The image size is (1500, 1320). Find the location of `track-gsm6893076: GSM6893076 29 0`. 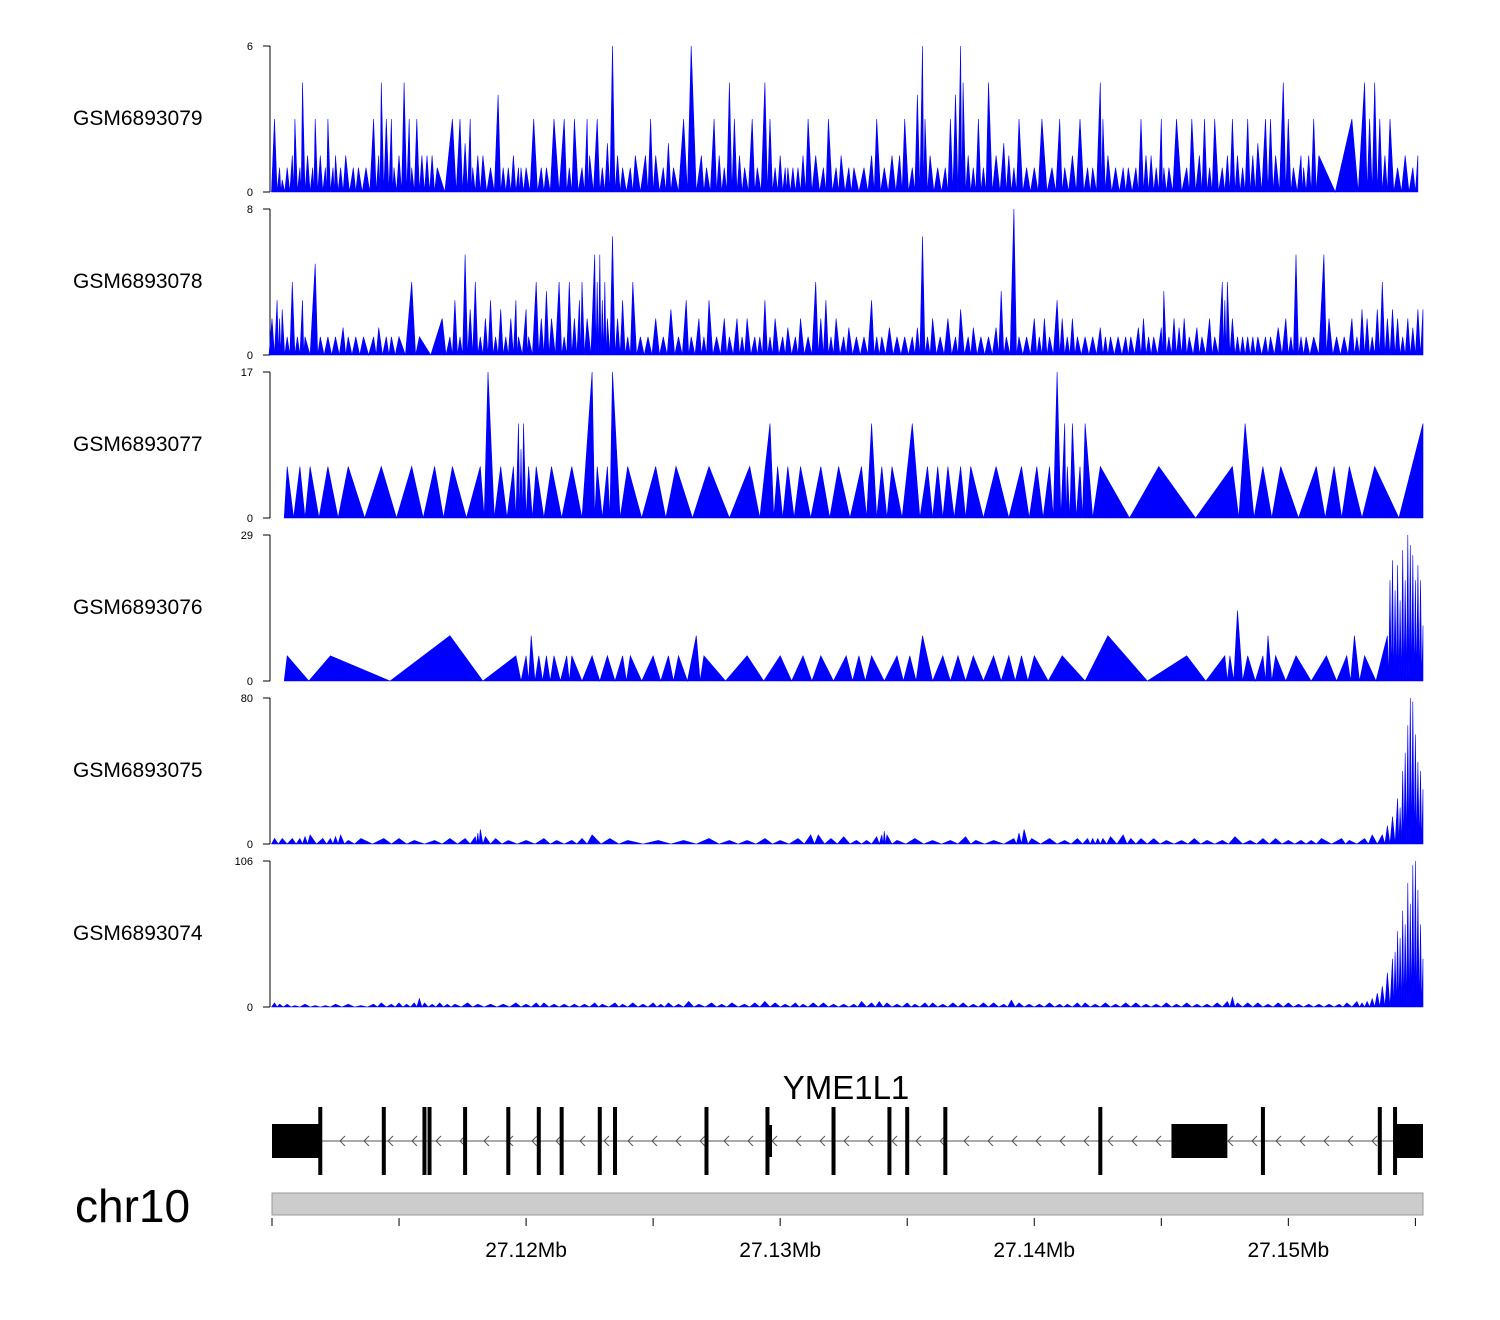

track-gsm6893076: GSM6893076 29 0 is located at coordinates (748, 609).